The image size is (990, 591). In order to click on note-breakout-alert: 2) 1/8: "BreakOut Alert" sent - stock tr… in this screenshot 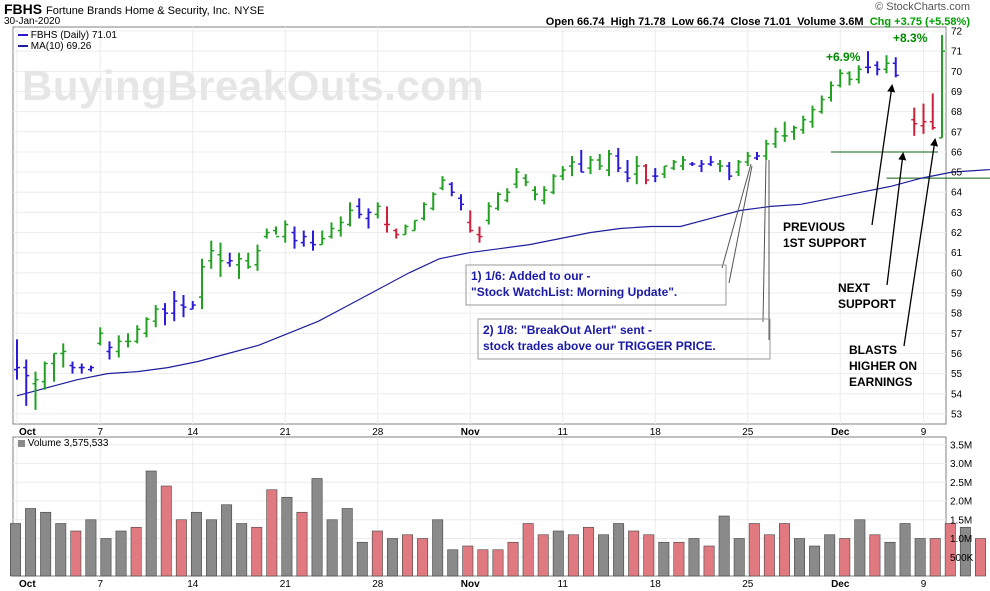, I will do `click(599, 338)`.